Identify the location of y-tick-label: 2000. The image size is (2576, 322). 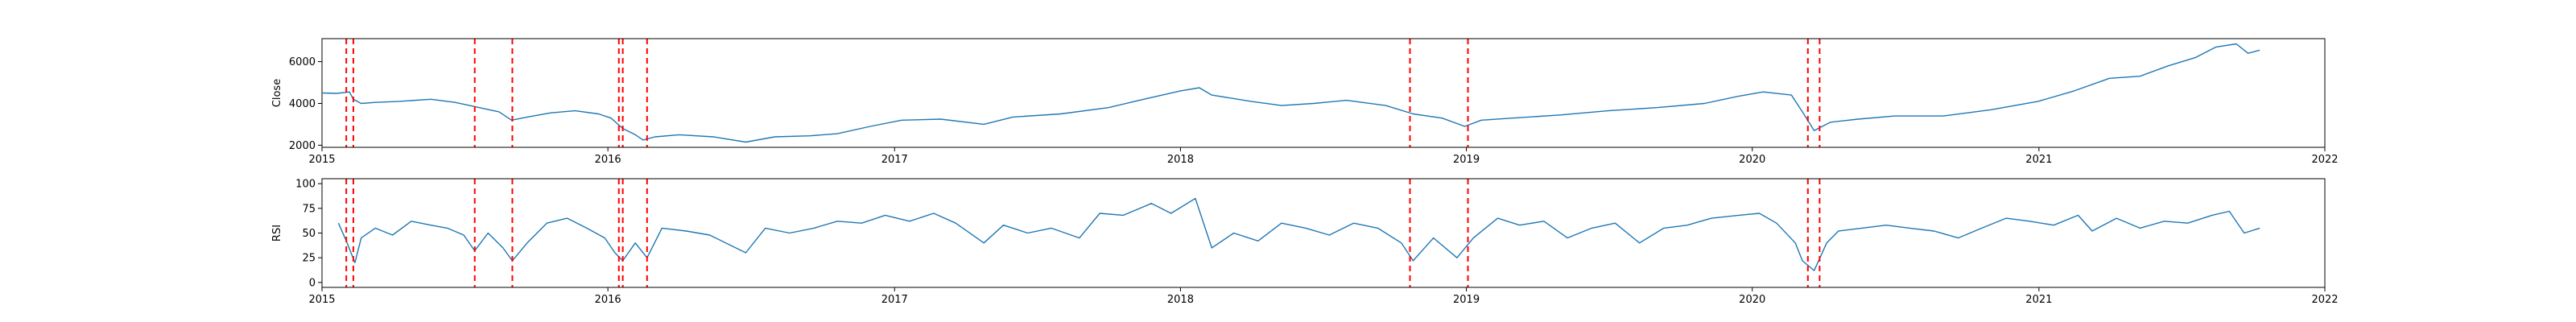
(302, 146).